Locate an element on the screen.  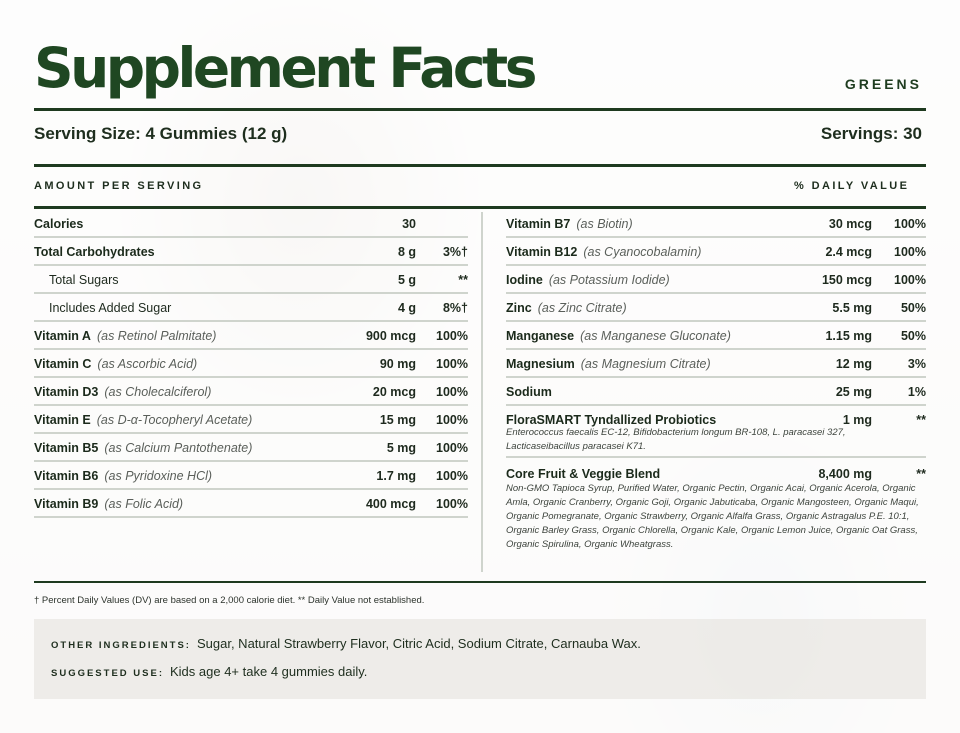
nutrient-dv: 3% is located at coordinates (916, 364).